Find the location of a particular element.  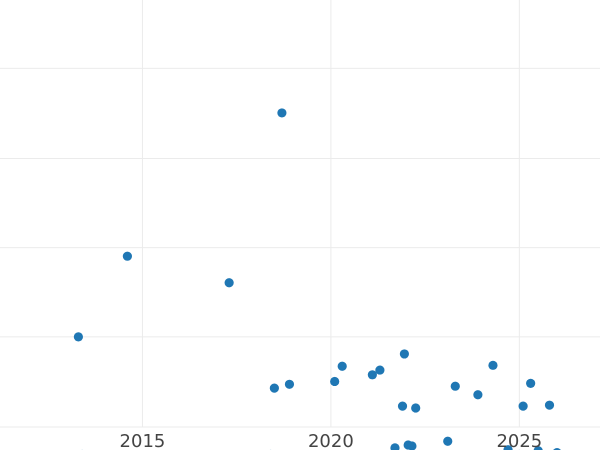

x-axis: 2015 2020 2025 is located at coordinates (331, 440).